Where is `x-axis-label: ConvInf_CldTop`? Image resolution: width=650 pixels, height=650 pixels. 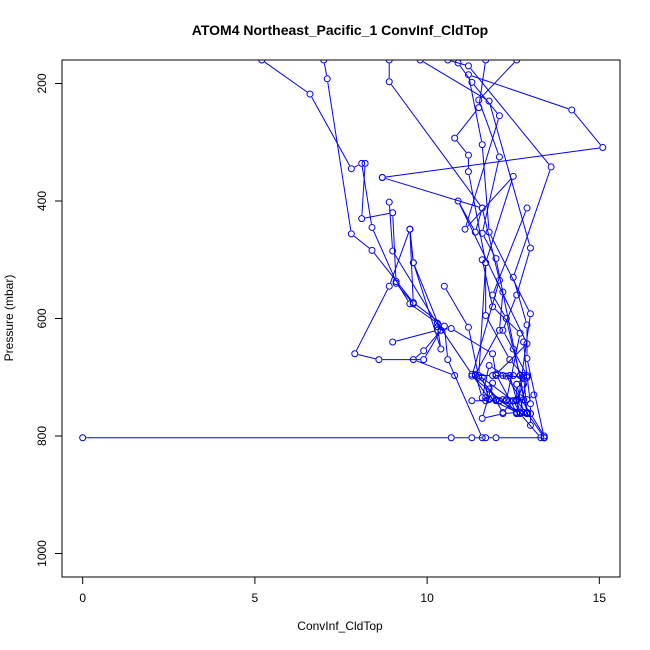 x-axis-label: ConvInf_CldTop is located at coordinates (340, 626).